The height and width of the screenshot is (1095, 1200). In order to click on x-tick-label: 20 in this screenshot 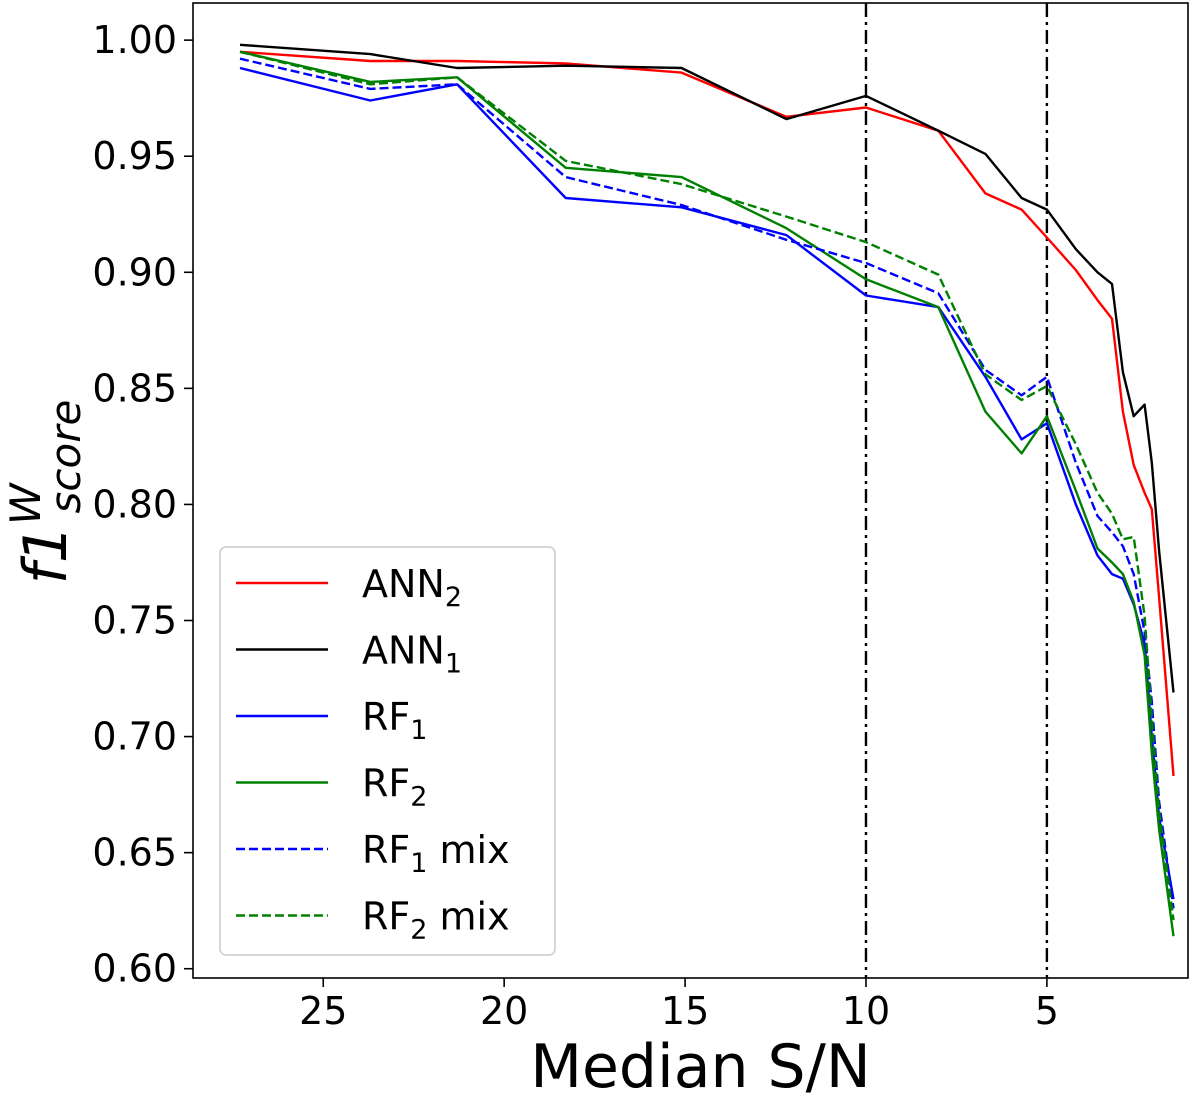, I will do `click(504, 1011)`.